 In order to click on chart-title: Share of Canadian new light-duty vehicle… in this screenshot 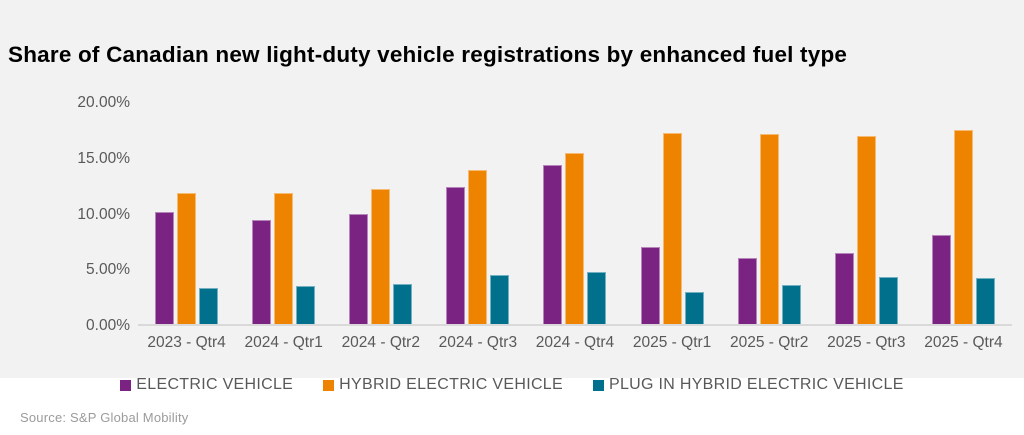, I will do `click(428, 54)`.